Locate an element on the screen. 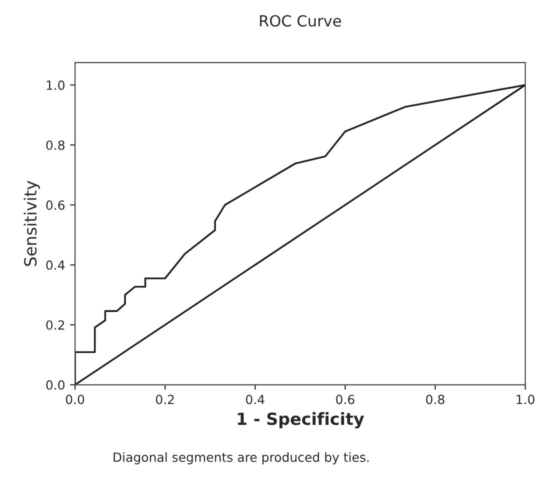  y-tick-label: 0.8 is located at coordinates (55, 145).